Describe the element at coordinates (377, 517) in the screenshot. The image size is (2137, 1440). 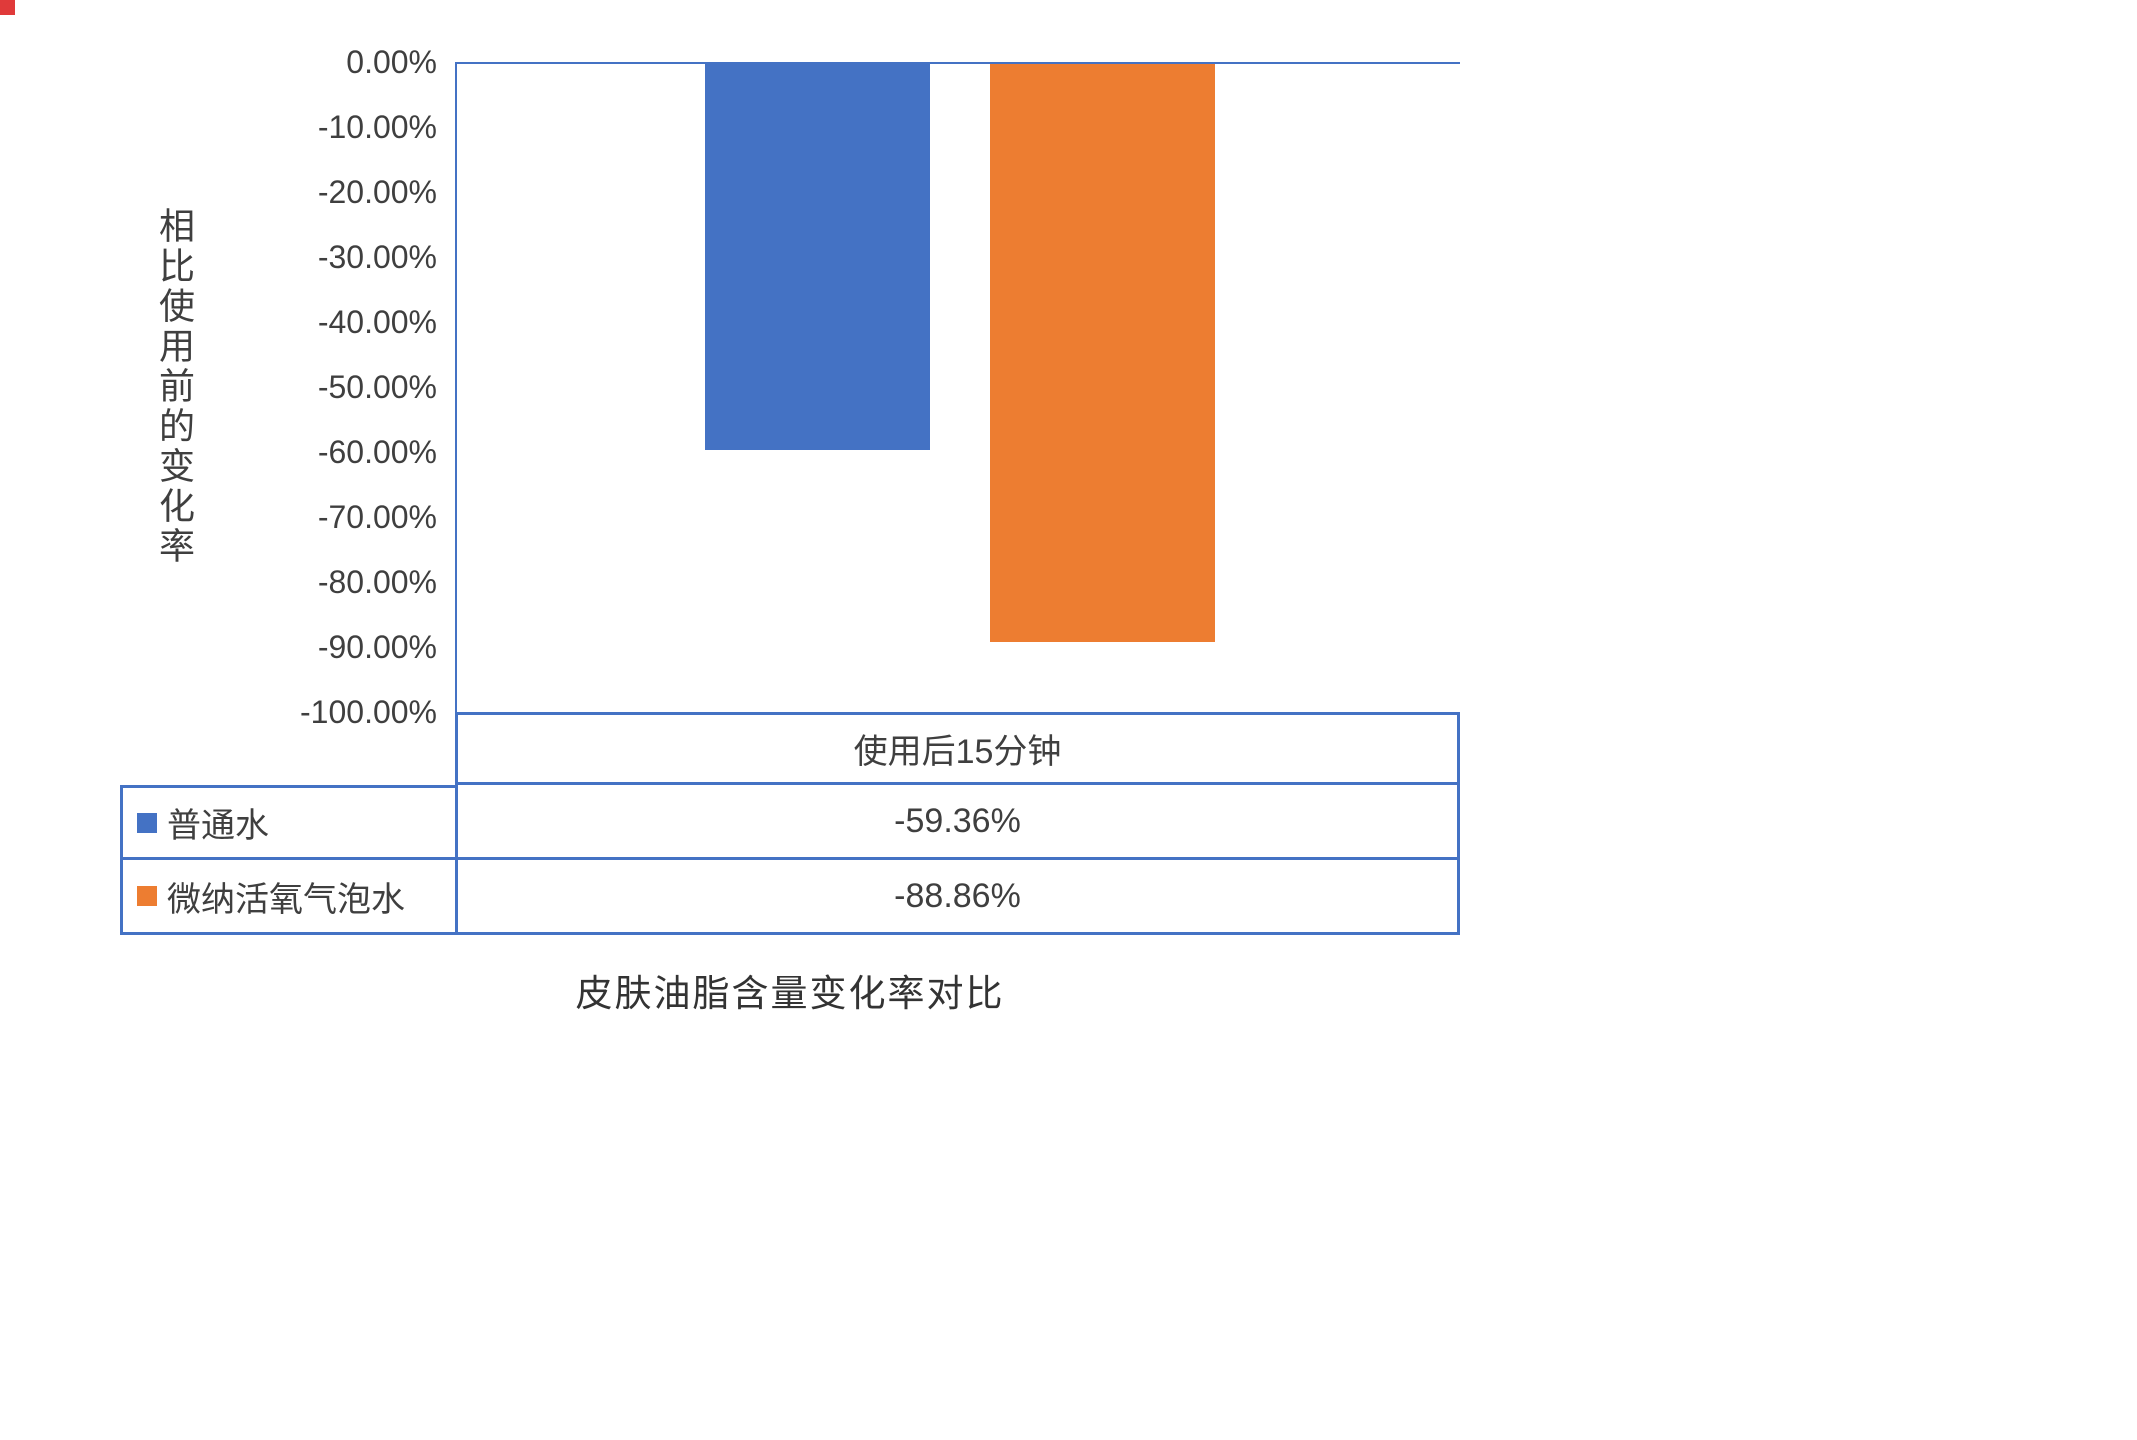
I see `y-tick-label: -70.00%` at that location.